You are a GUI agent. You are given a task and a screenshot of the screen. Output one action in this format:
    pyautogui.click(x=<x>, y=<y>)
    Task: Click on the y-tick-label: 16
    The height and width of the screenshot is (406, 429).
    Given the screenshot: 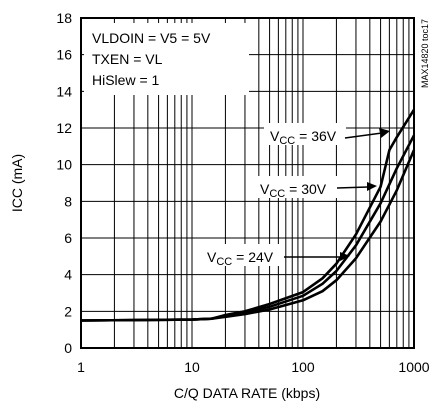 What is the action you would take?
    pyautogui.click(x=64, y=55)
    